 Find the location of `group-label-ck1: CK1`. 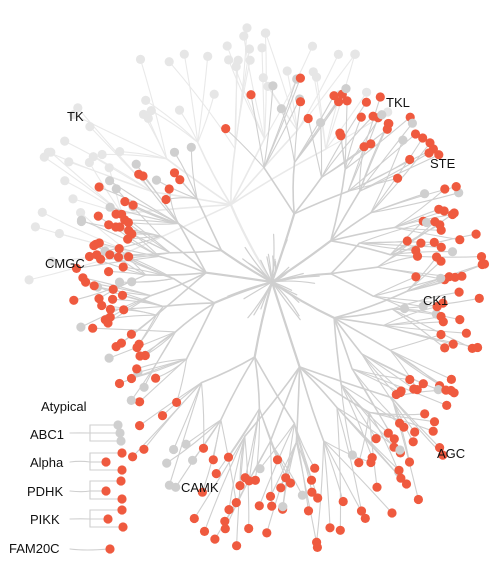

group-label-ck1: CK1 is located at coordinates (435, 300).